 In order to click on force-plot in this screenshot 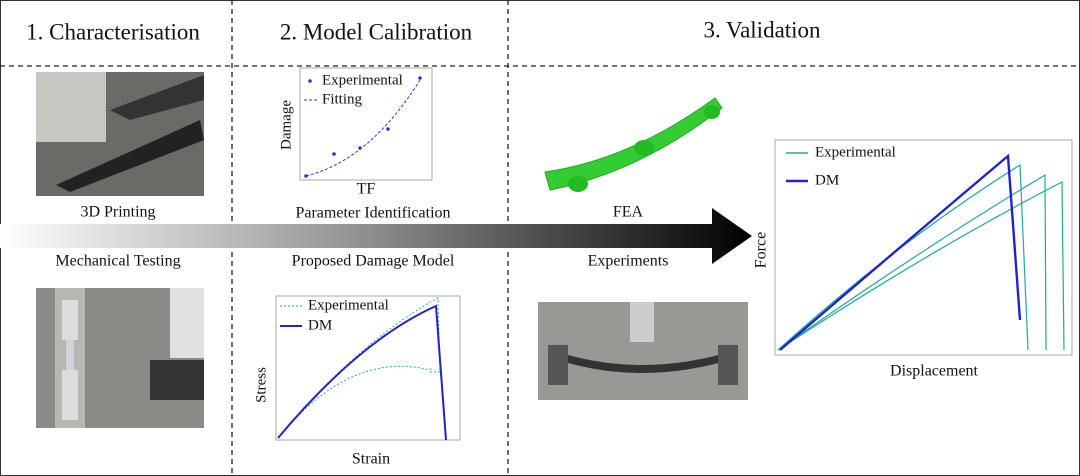, I will do `click(923, 247)`.